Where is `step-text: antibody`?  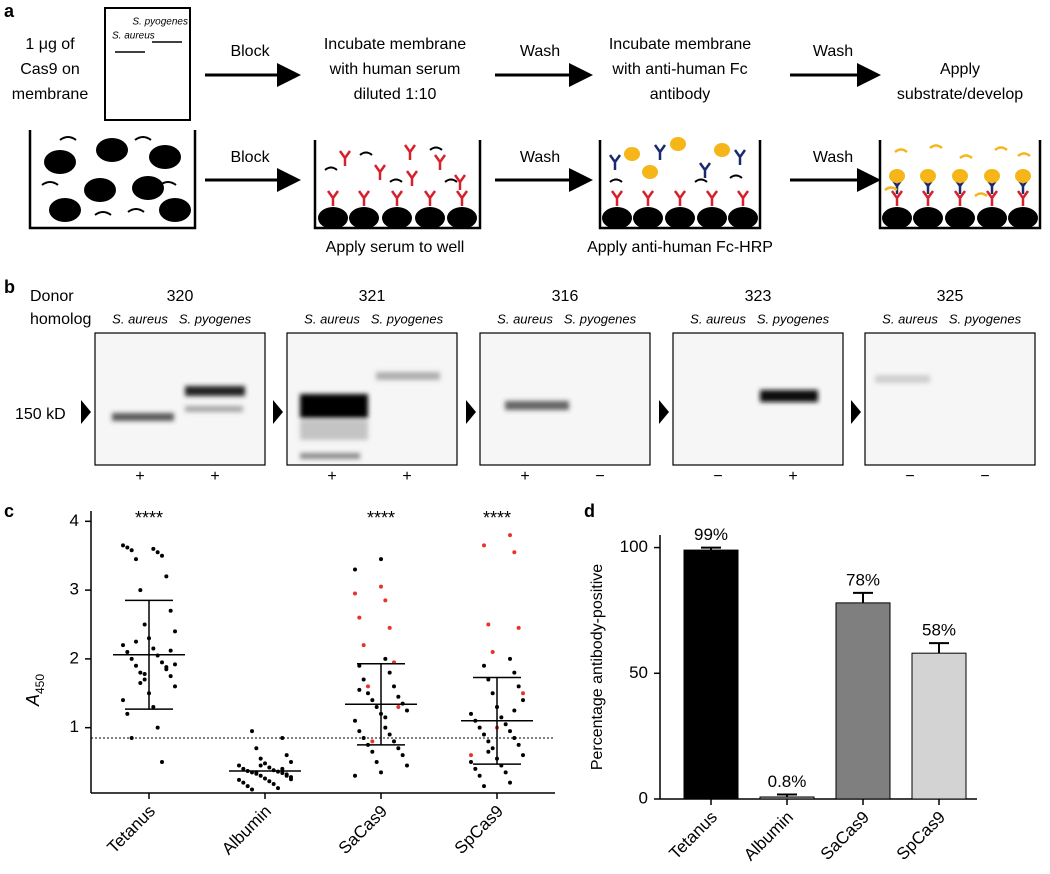 step-text: antibody is located at coordinates (680, 94).